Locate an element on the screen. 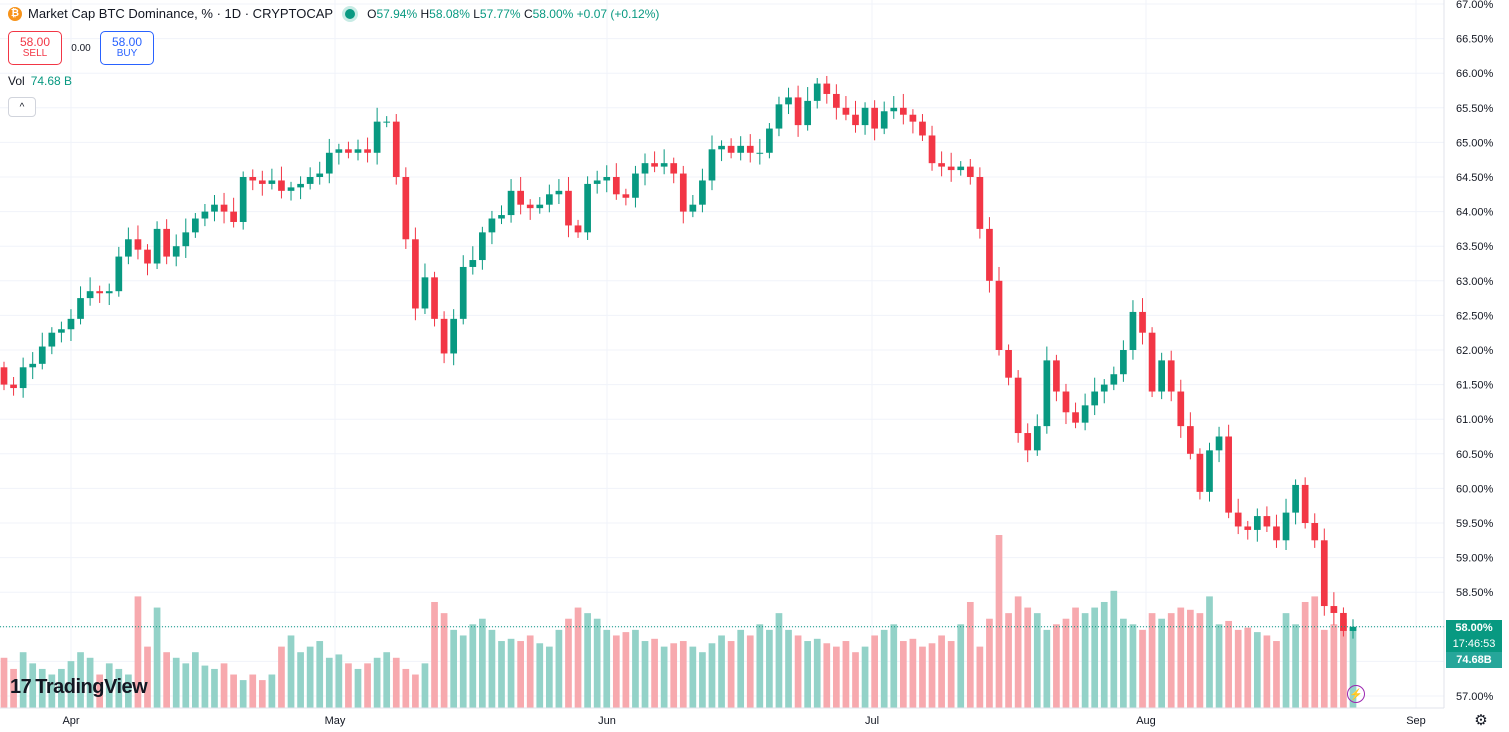  flash-icon: ⚡ is located at coordinates (1356, 694).